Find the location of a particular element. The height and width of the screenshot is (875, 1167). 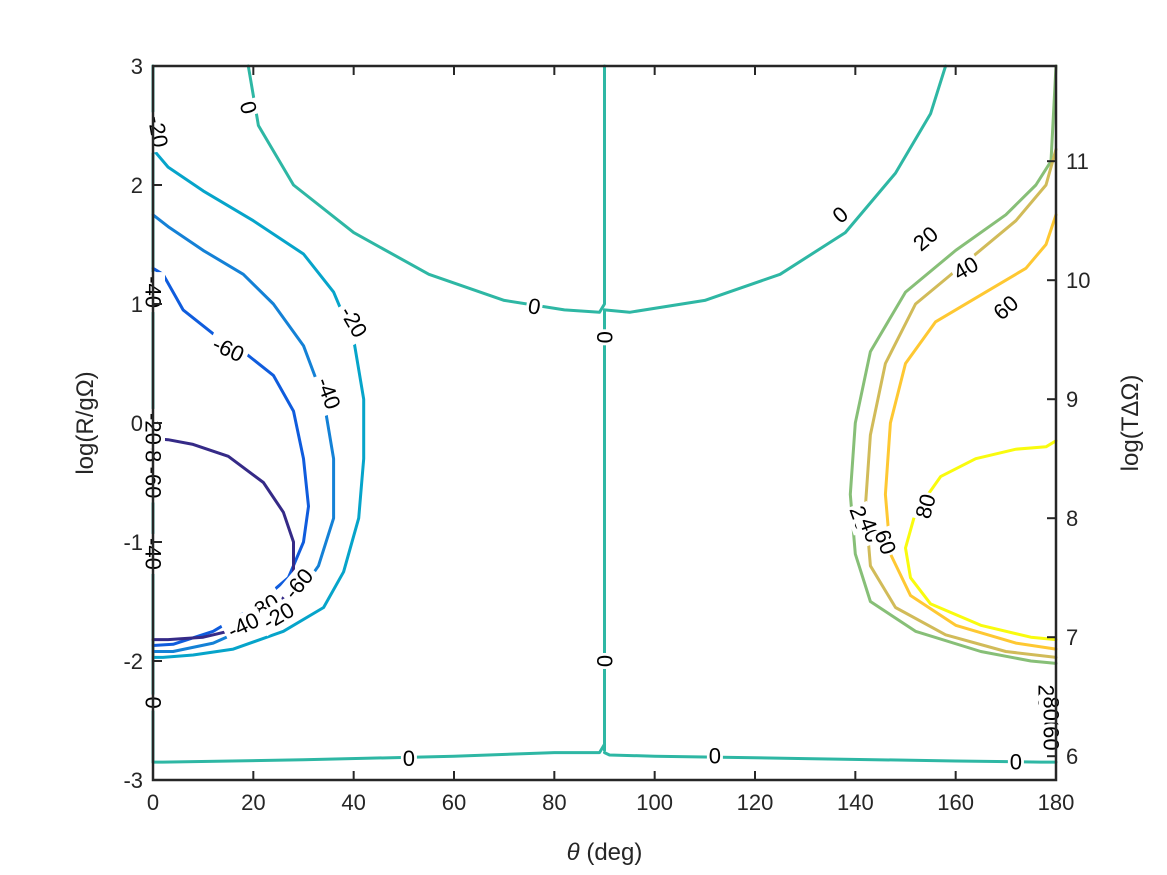

contour-label-32: 80 is located at coordinates (1051, 708).